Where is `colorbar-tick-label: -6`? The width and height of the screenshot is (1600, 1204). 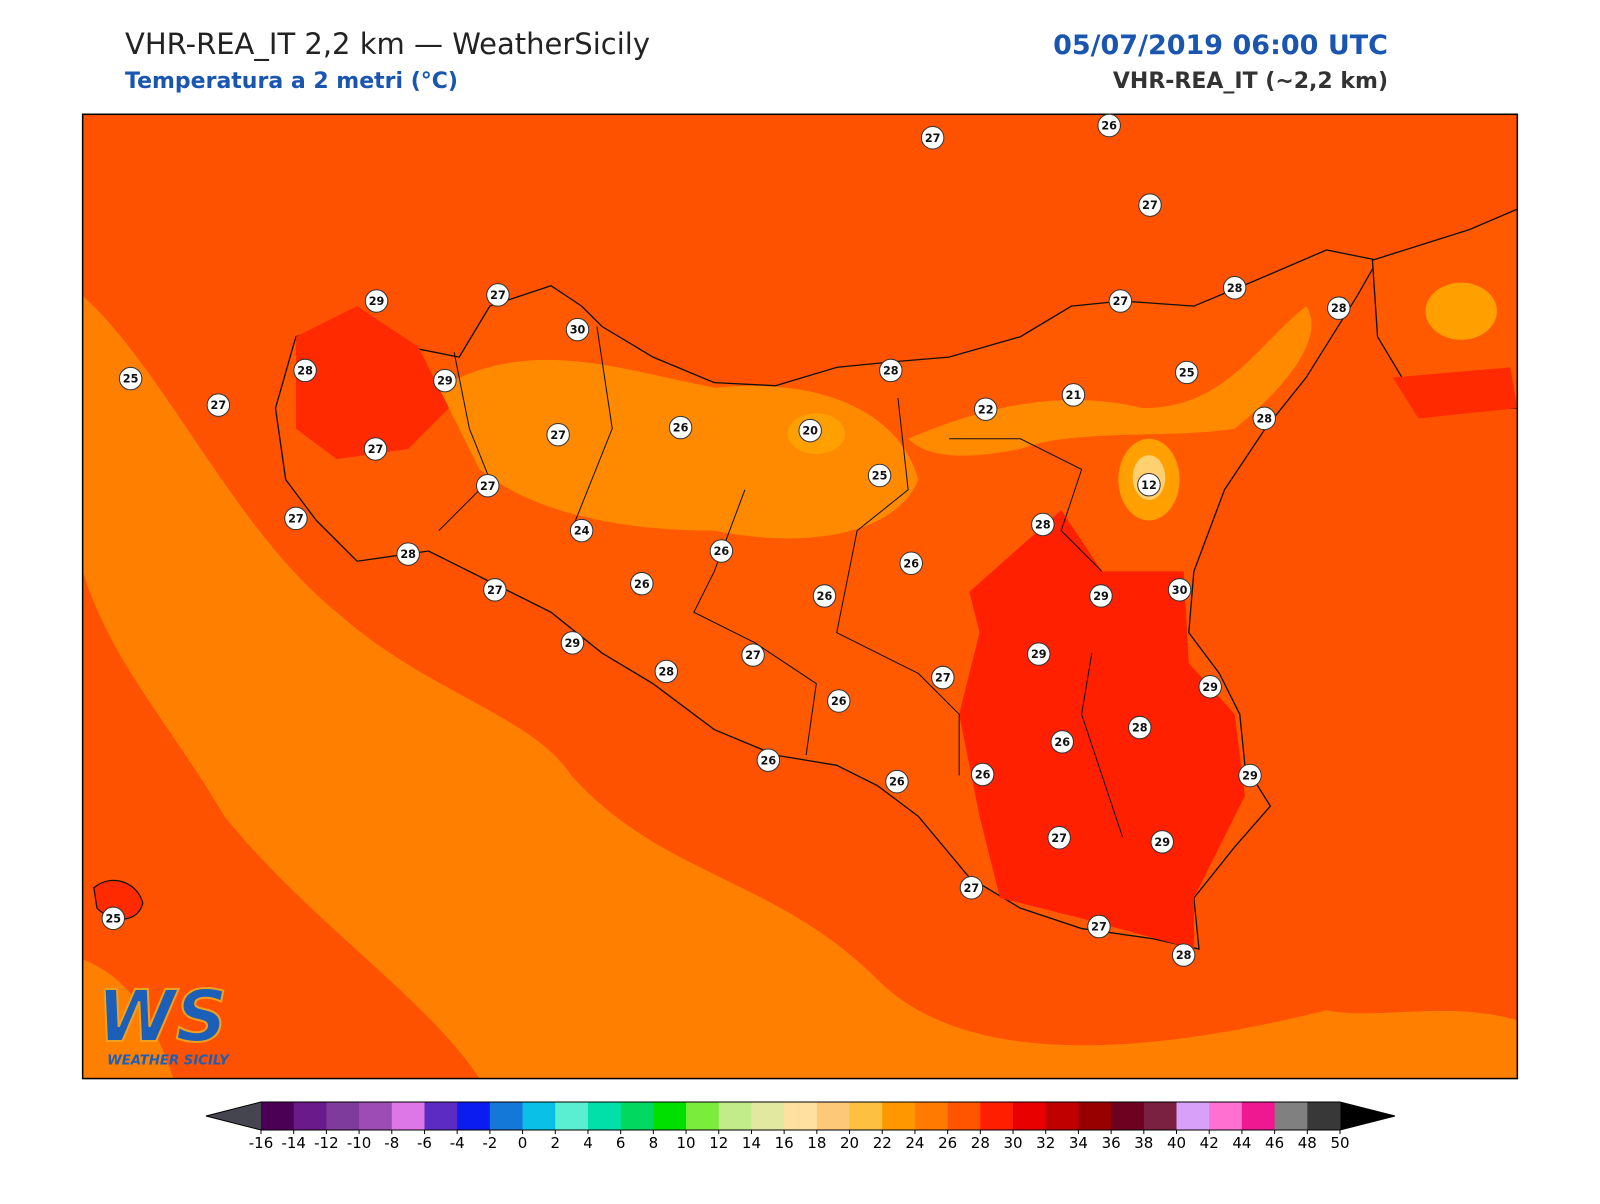 colorbar-tick-label: -6 is located at coordinates (424, 1143).